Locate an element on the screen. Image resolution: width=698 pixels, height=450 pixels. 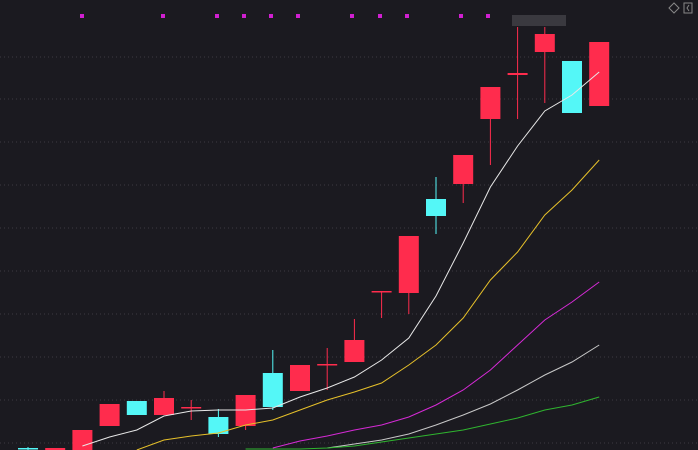
tooltip-box is located at coordinates (539, 20).